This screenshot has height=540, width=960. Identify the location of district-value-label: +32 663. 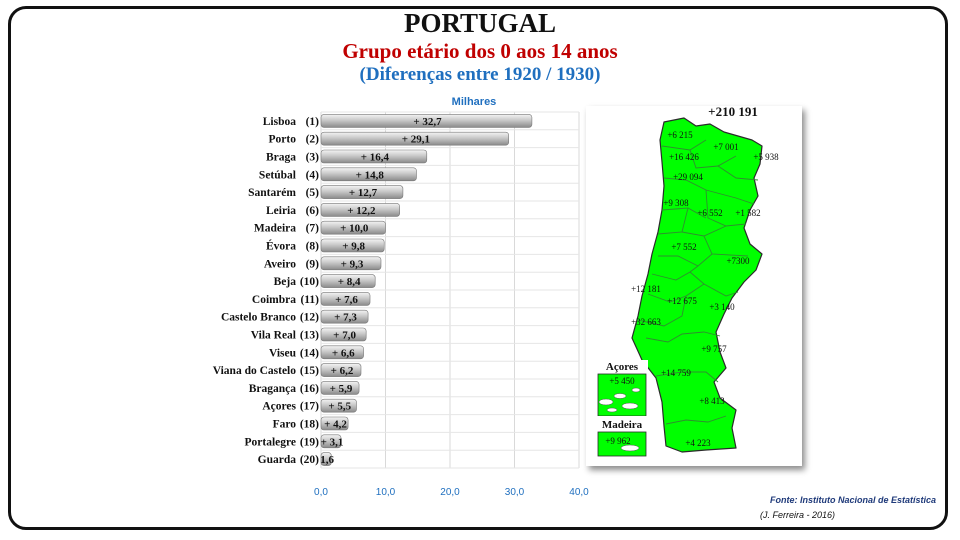
(646, 322).